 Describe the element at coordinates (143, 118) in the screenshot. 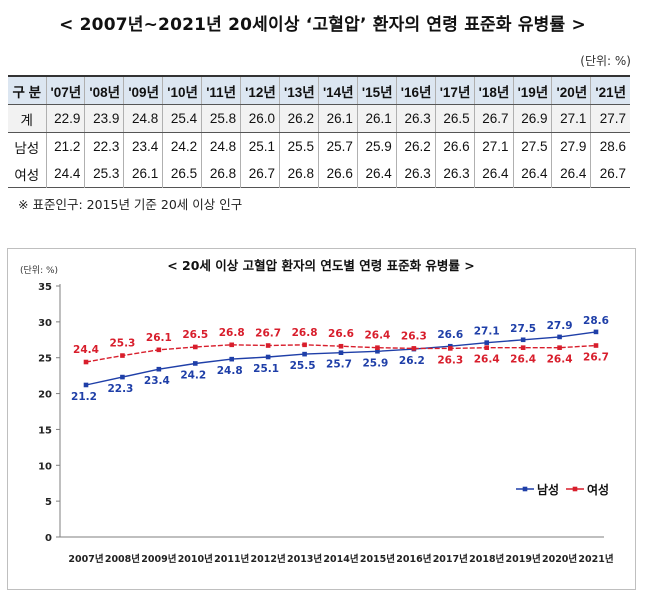

I see `table-cell: 24.8` at that location.